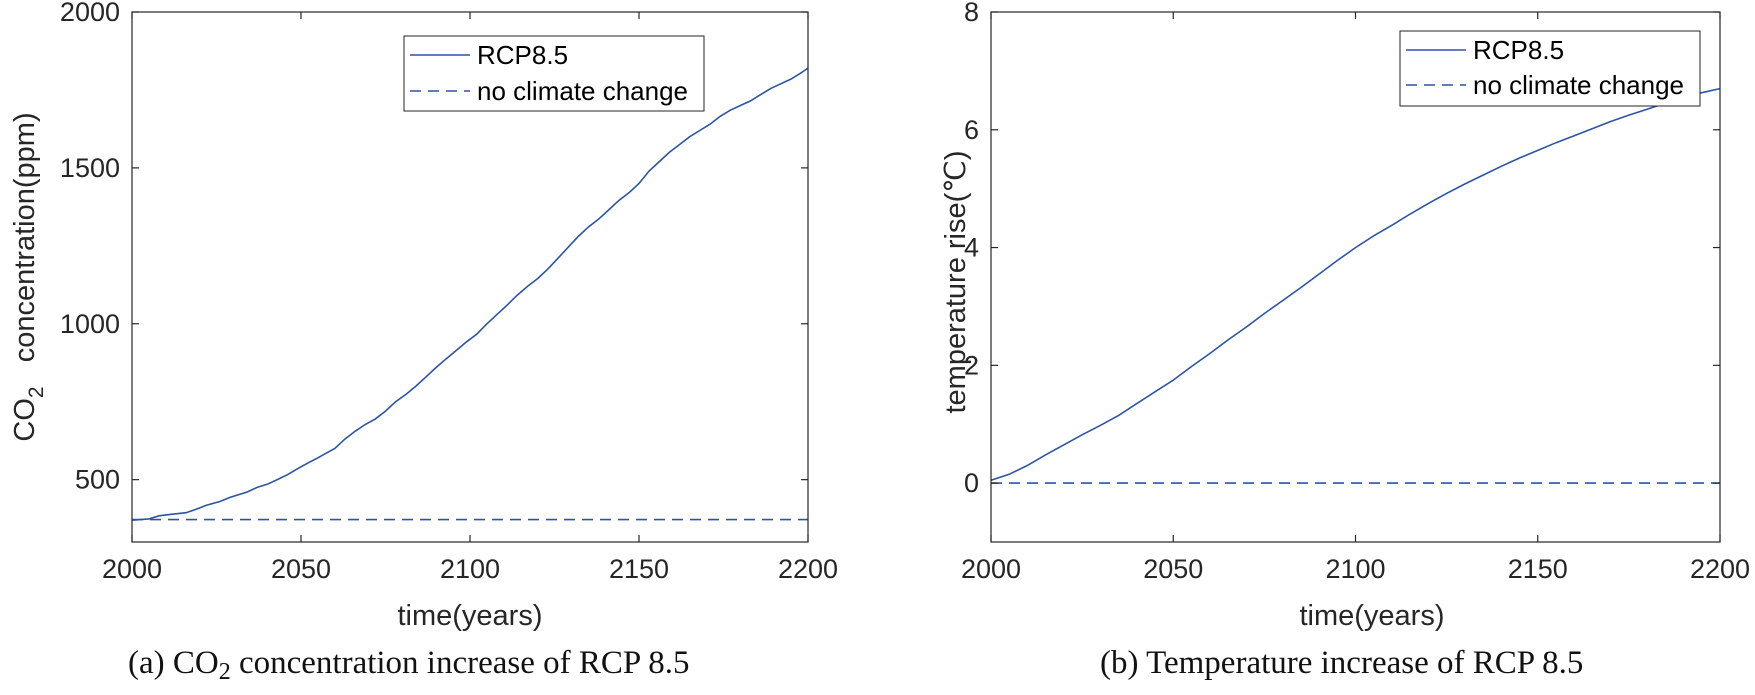 This screenshot has width=1755, height=695. What do you see at coordinates (582, 91) in the screenshot?
I see `legend-label-no-change-a: no climate change` at bounding box center [582, 91].